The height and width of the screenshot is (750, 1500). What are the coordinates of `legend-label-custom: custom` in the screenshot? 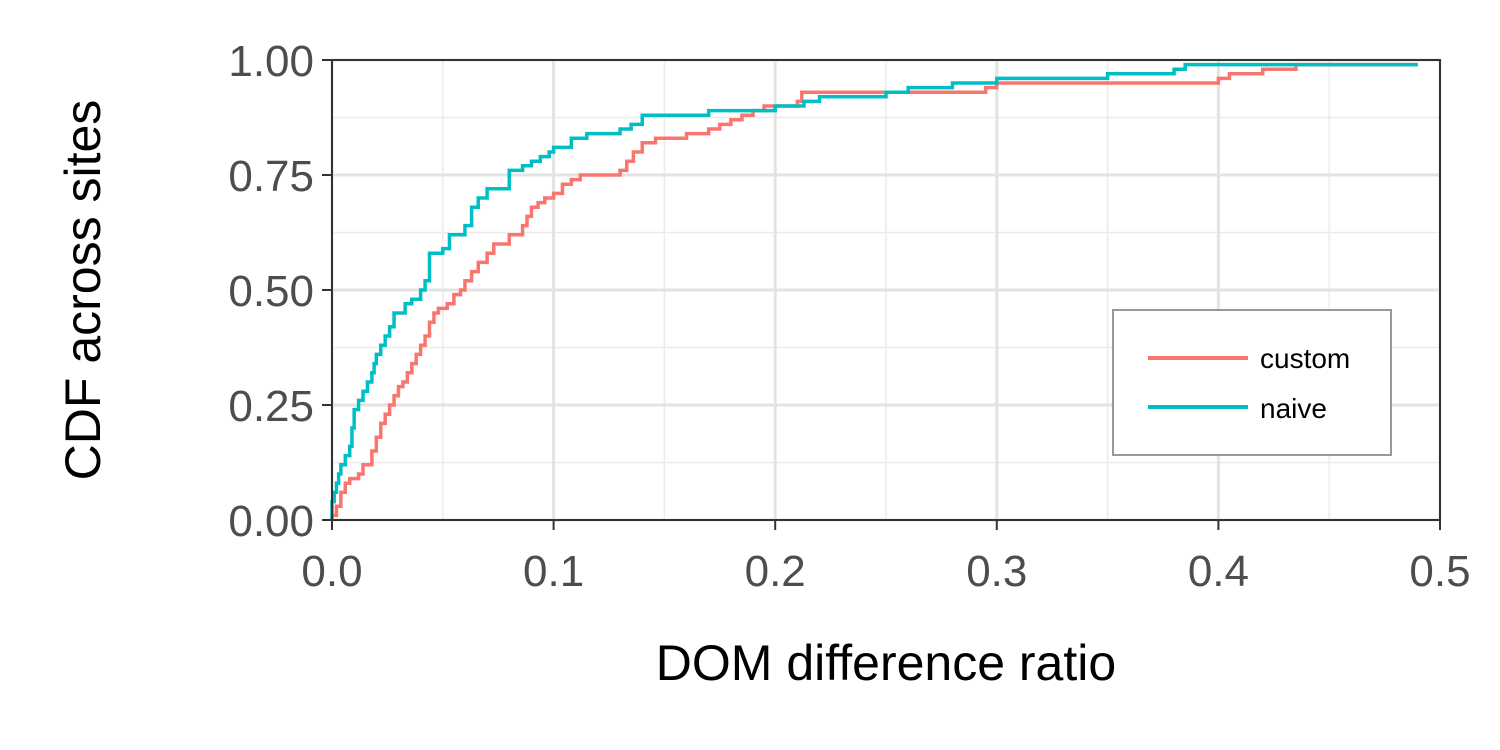 It's located at (1305, 358).